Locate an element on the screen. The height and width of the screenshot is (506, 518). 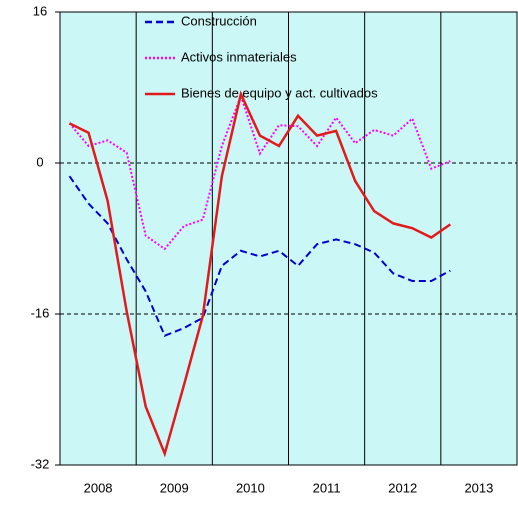
y-tick-label: -16 is located at coordinates (40, 312).